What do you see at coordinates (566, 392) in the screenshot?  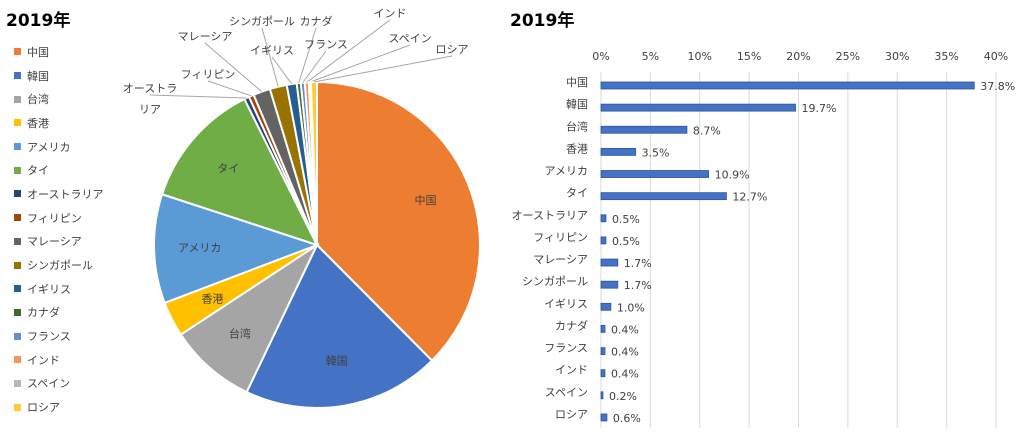 I see `y-tick-label: スペイン` at bounding box center [566, 392].